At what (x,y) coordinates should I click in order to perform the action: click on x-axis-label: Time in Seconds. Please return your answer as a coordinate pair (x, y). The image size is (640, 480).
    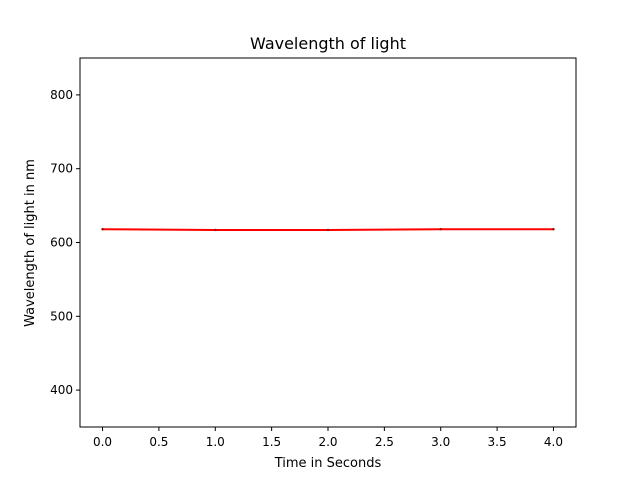
    Looking at the image, I should click on (328, 463).